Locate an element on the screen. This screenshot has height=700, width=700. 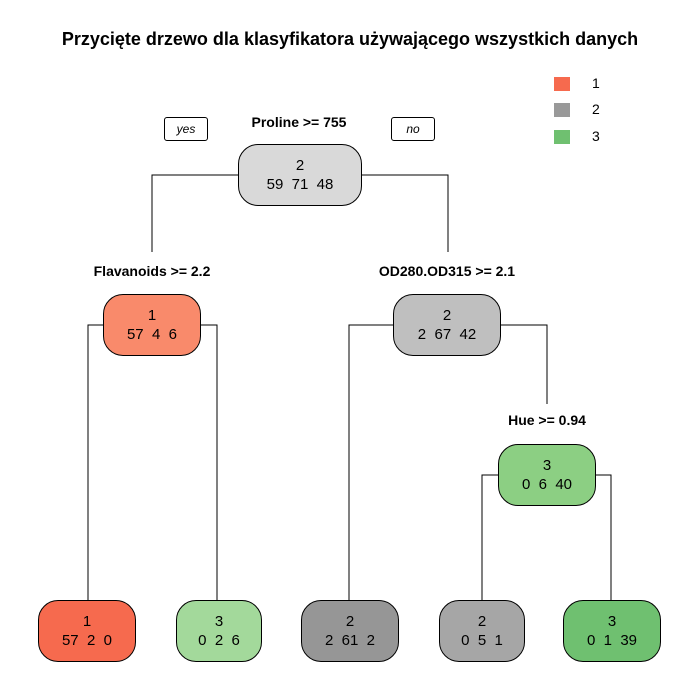
node-counts: 57 2 0 is located at coordinates (87, 640).